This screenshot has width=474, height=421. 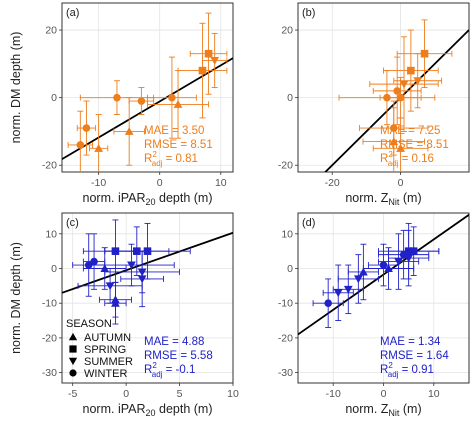 I want to click on stat-mae: MAE = 3.50, so click(x=174, y=131).